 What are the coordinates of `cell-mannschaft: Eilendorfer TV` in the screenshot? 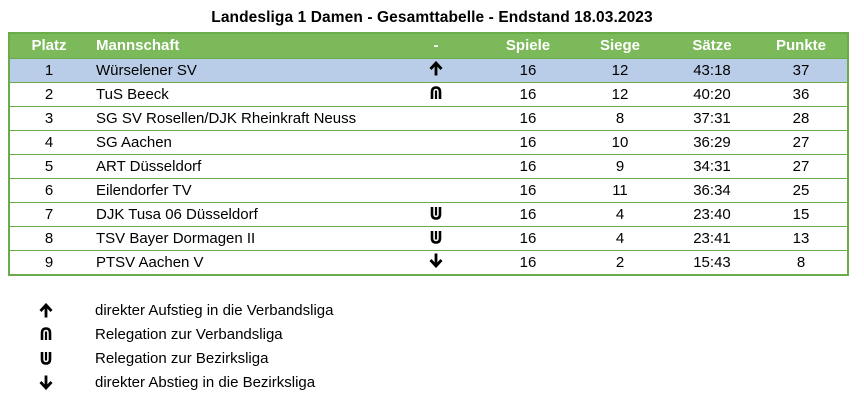 It's located at (144, 190).